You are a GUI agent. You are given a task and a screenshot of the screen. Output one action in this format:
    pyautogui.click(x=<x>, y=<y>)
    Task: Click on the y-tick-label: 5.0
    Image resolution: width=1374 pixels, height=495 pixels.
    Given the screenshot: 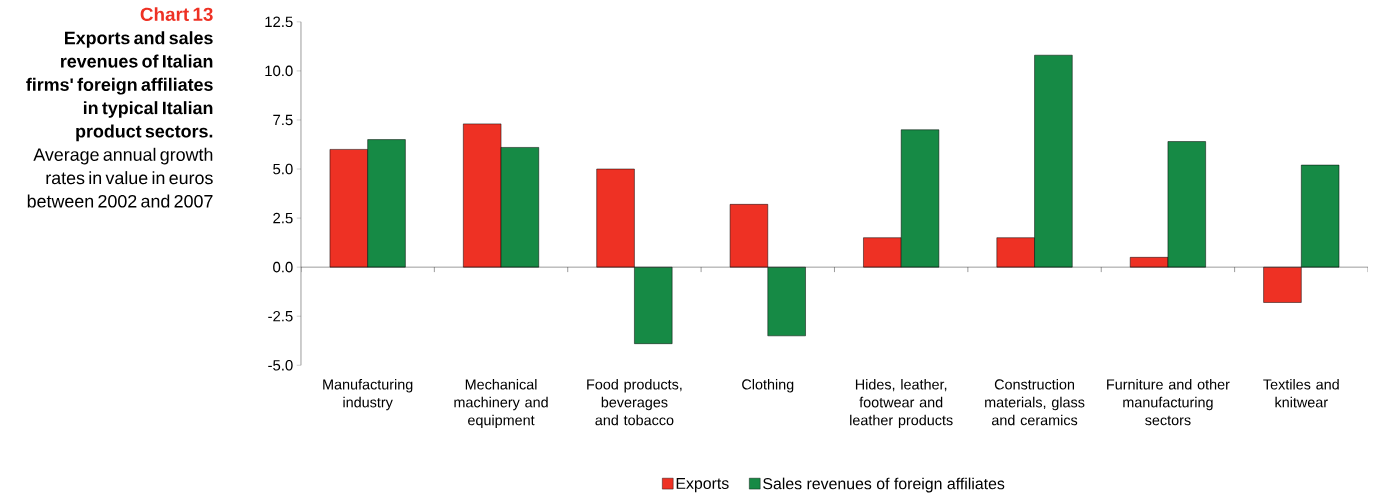 What is the action you would take?
    pyautogui.click(x=283, y=169)
    